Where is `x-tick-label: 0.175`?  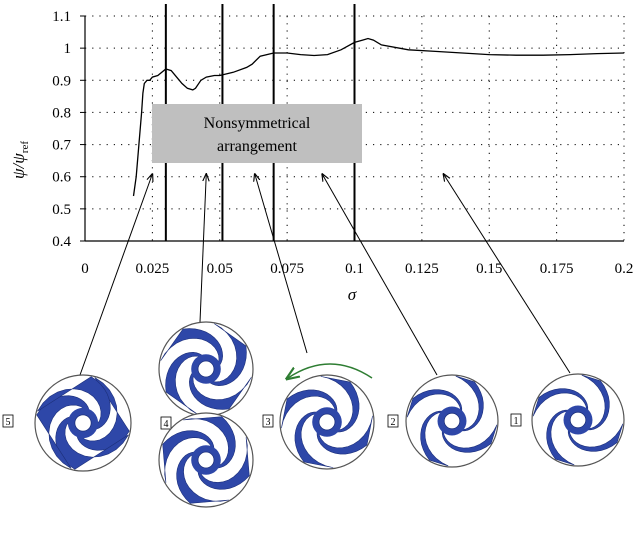 x-tick-label: 0.175 is located at coordinates (557, 269).